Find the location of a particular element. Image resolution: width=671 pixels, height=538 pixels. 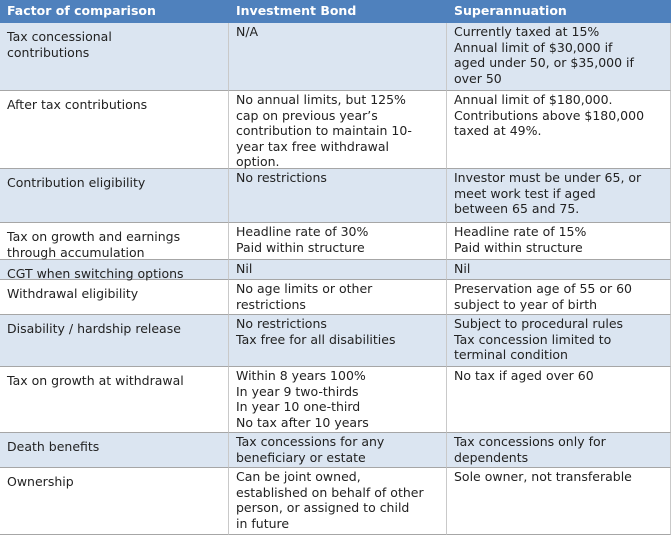

header-cell: Superannuation is located at coordinates (559, 11).